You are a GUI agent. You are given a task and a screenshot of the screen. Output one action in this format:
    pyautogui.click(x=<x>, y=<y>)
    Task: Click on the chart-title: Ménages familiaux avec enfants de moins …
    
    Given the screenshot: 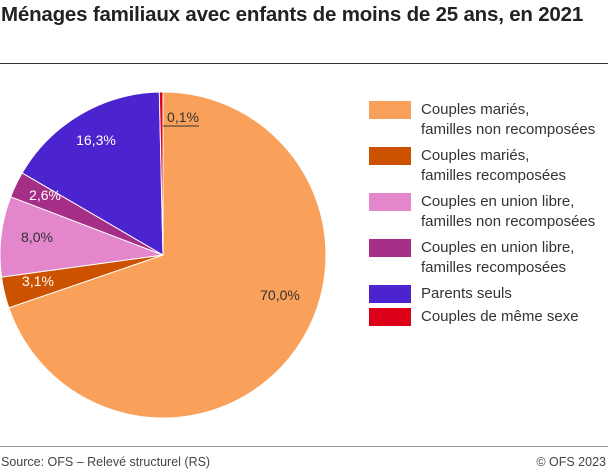 What is the action you would take?
    pyautogui.click(x=292, y=14)
    